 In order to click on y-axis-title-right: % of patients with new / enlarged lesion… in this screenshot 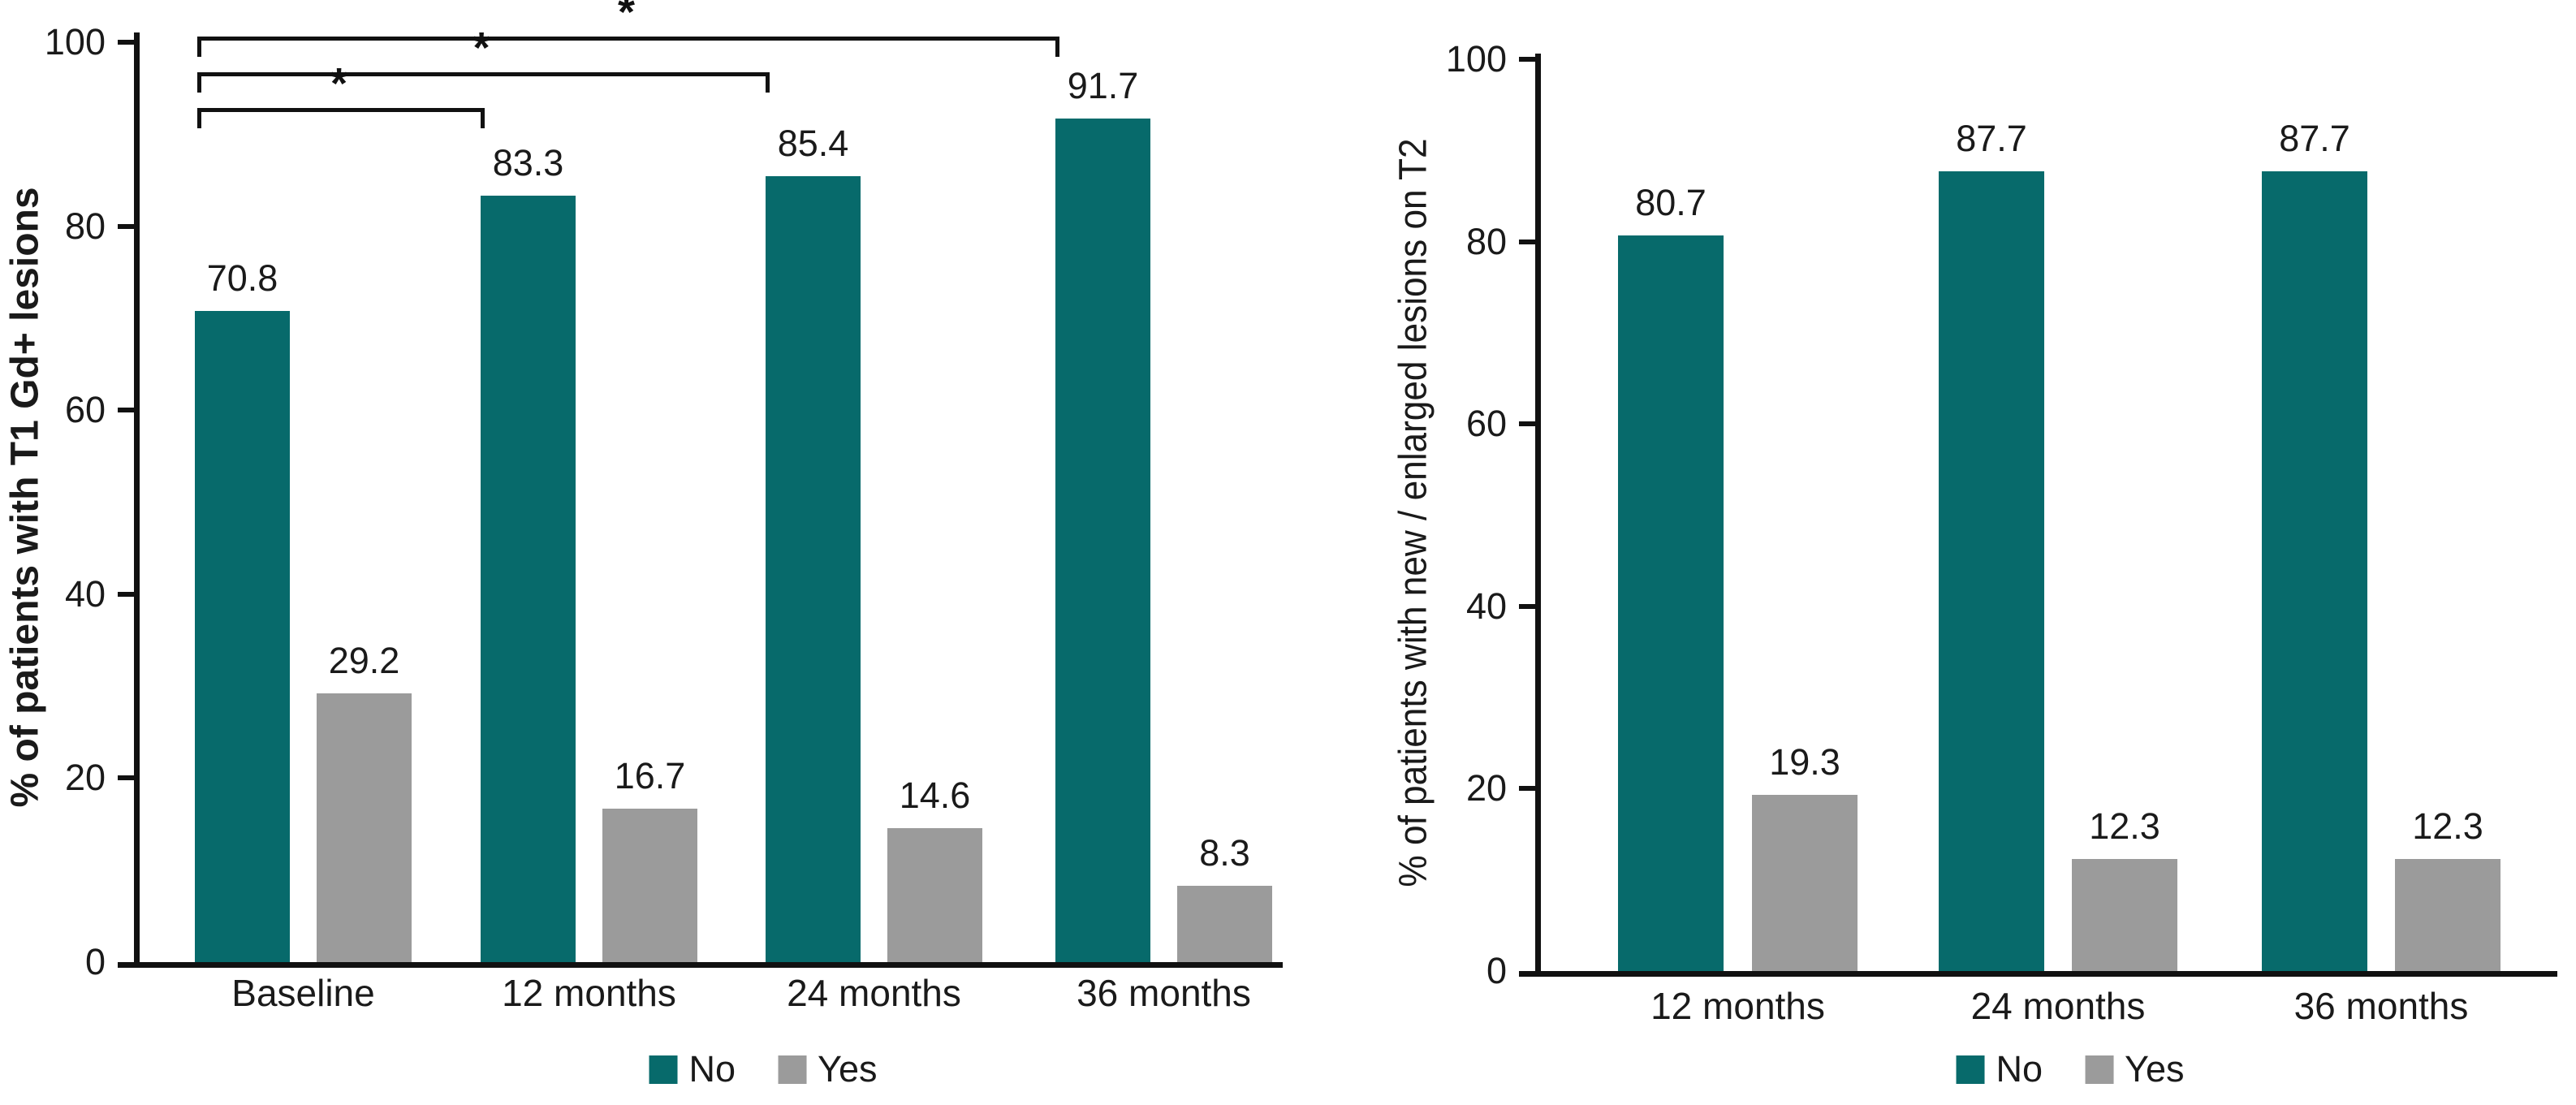, I will do `click(1413, 512)`.